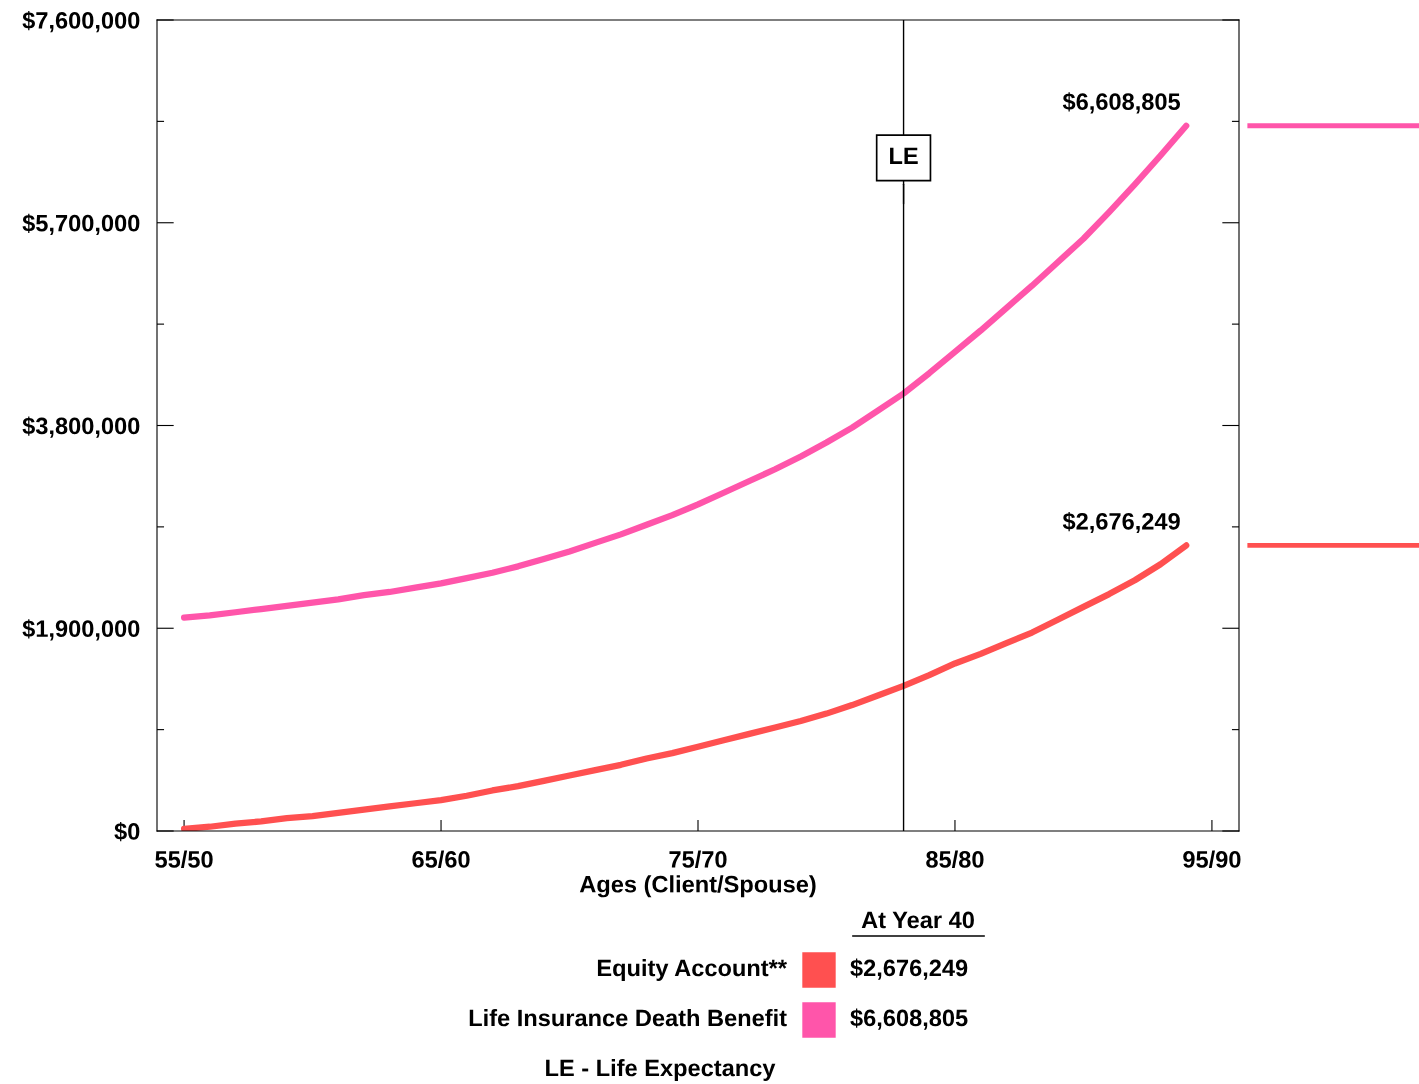 Image resolution: width=1419 pixels, height=1084 pixels. Describe the element at coordinates (1212, 859) in the screenshot. I see `x-tick-label: 95/90` at that location.